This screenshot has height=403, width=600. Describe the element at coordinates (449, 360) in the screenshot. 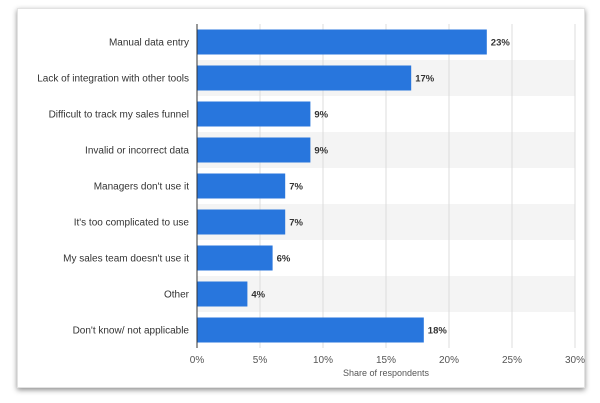

I see `x-tick-label: 20%` at that location.